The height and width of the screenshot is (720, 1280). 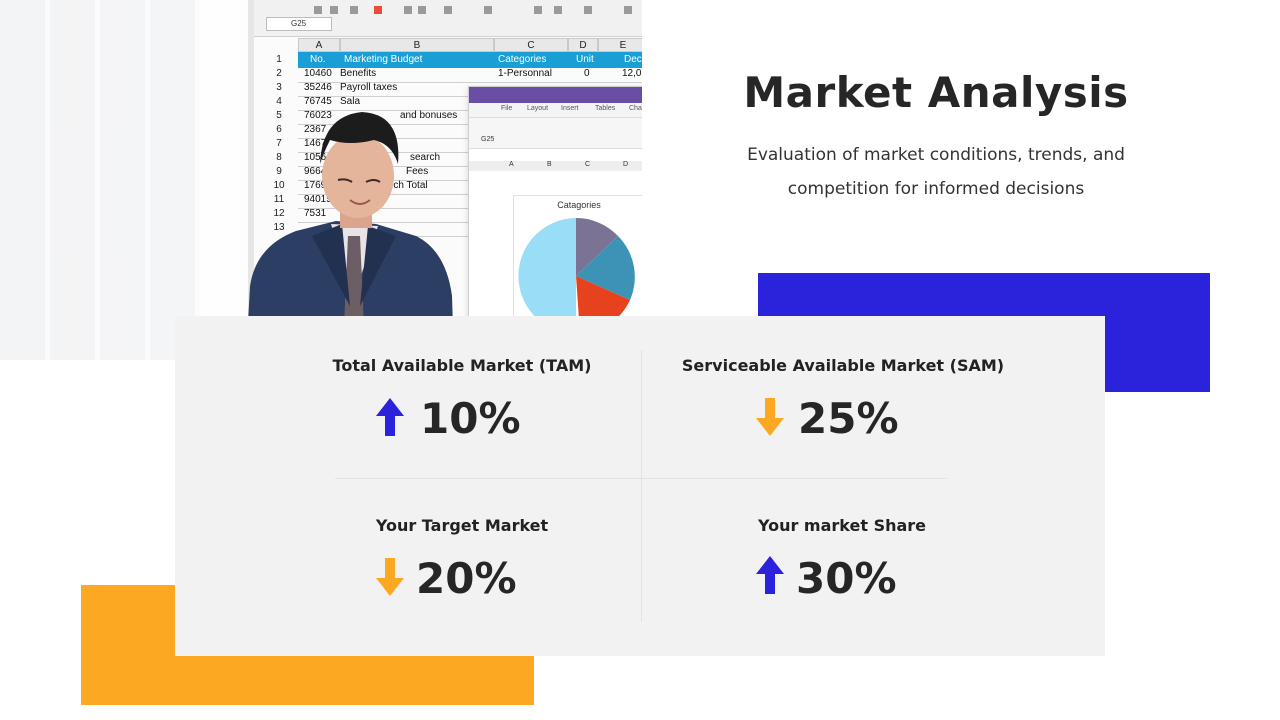 I want to click on header-cell: Categories, so click(x=522, y=59).